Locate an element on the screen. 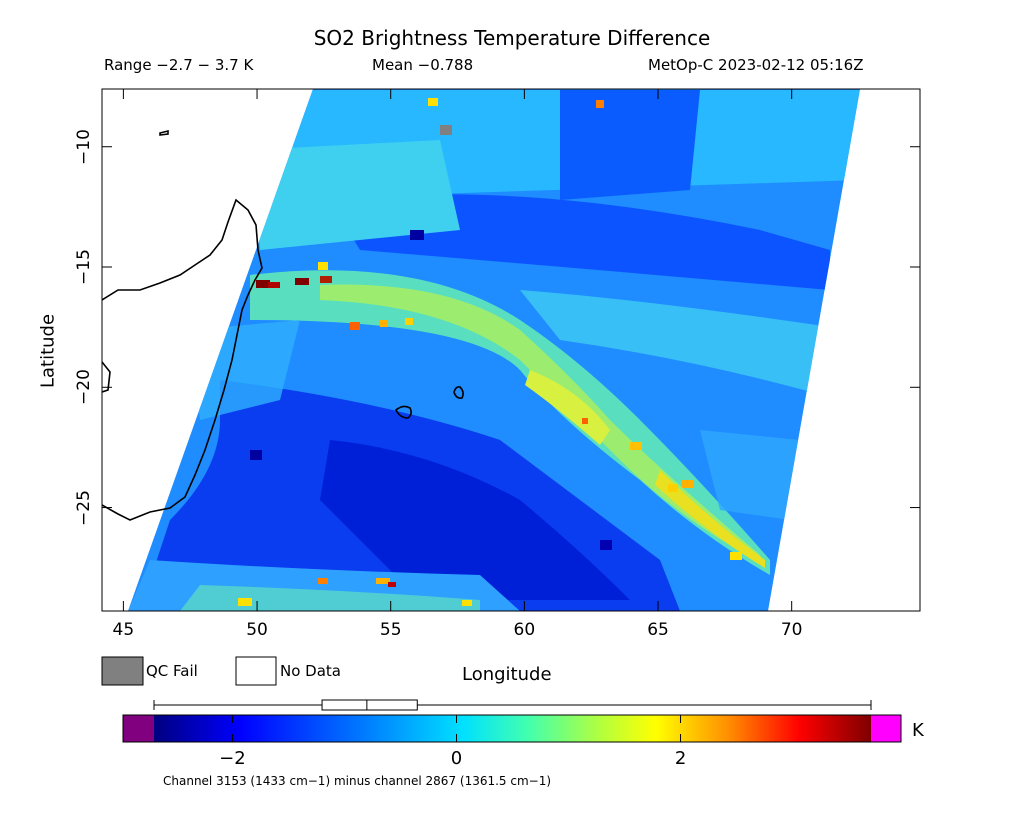 This screenshot has height=813, width=1024. colorbar-high-end is located at coordinates (886, 728).